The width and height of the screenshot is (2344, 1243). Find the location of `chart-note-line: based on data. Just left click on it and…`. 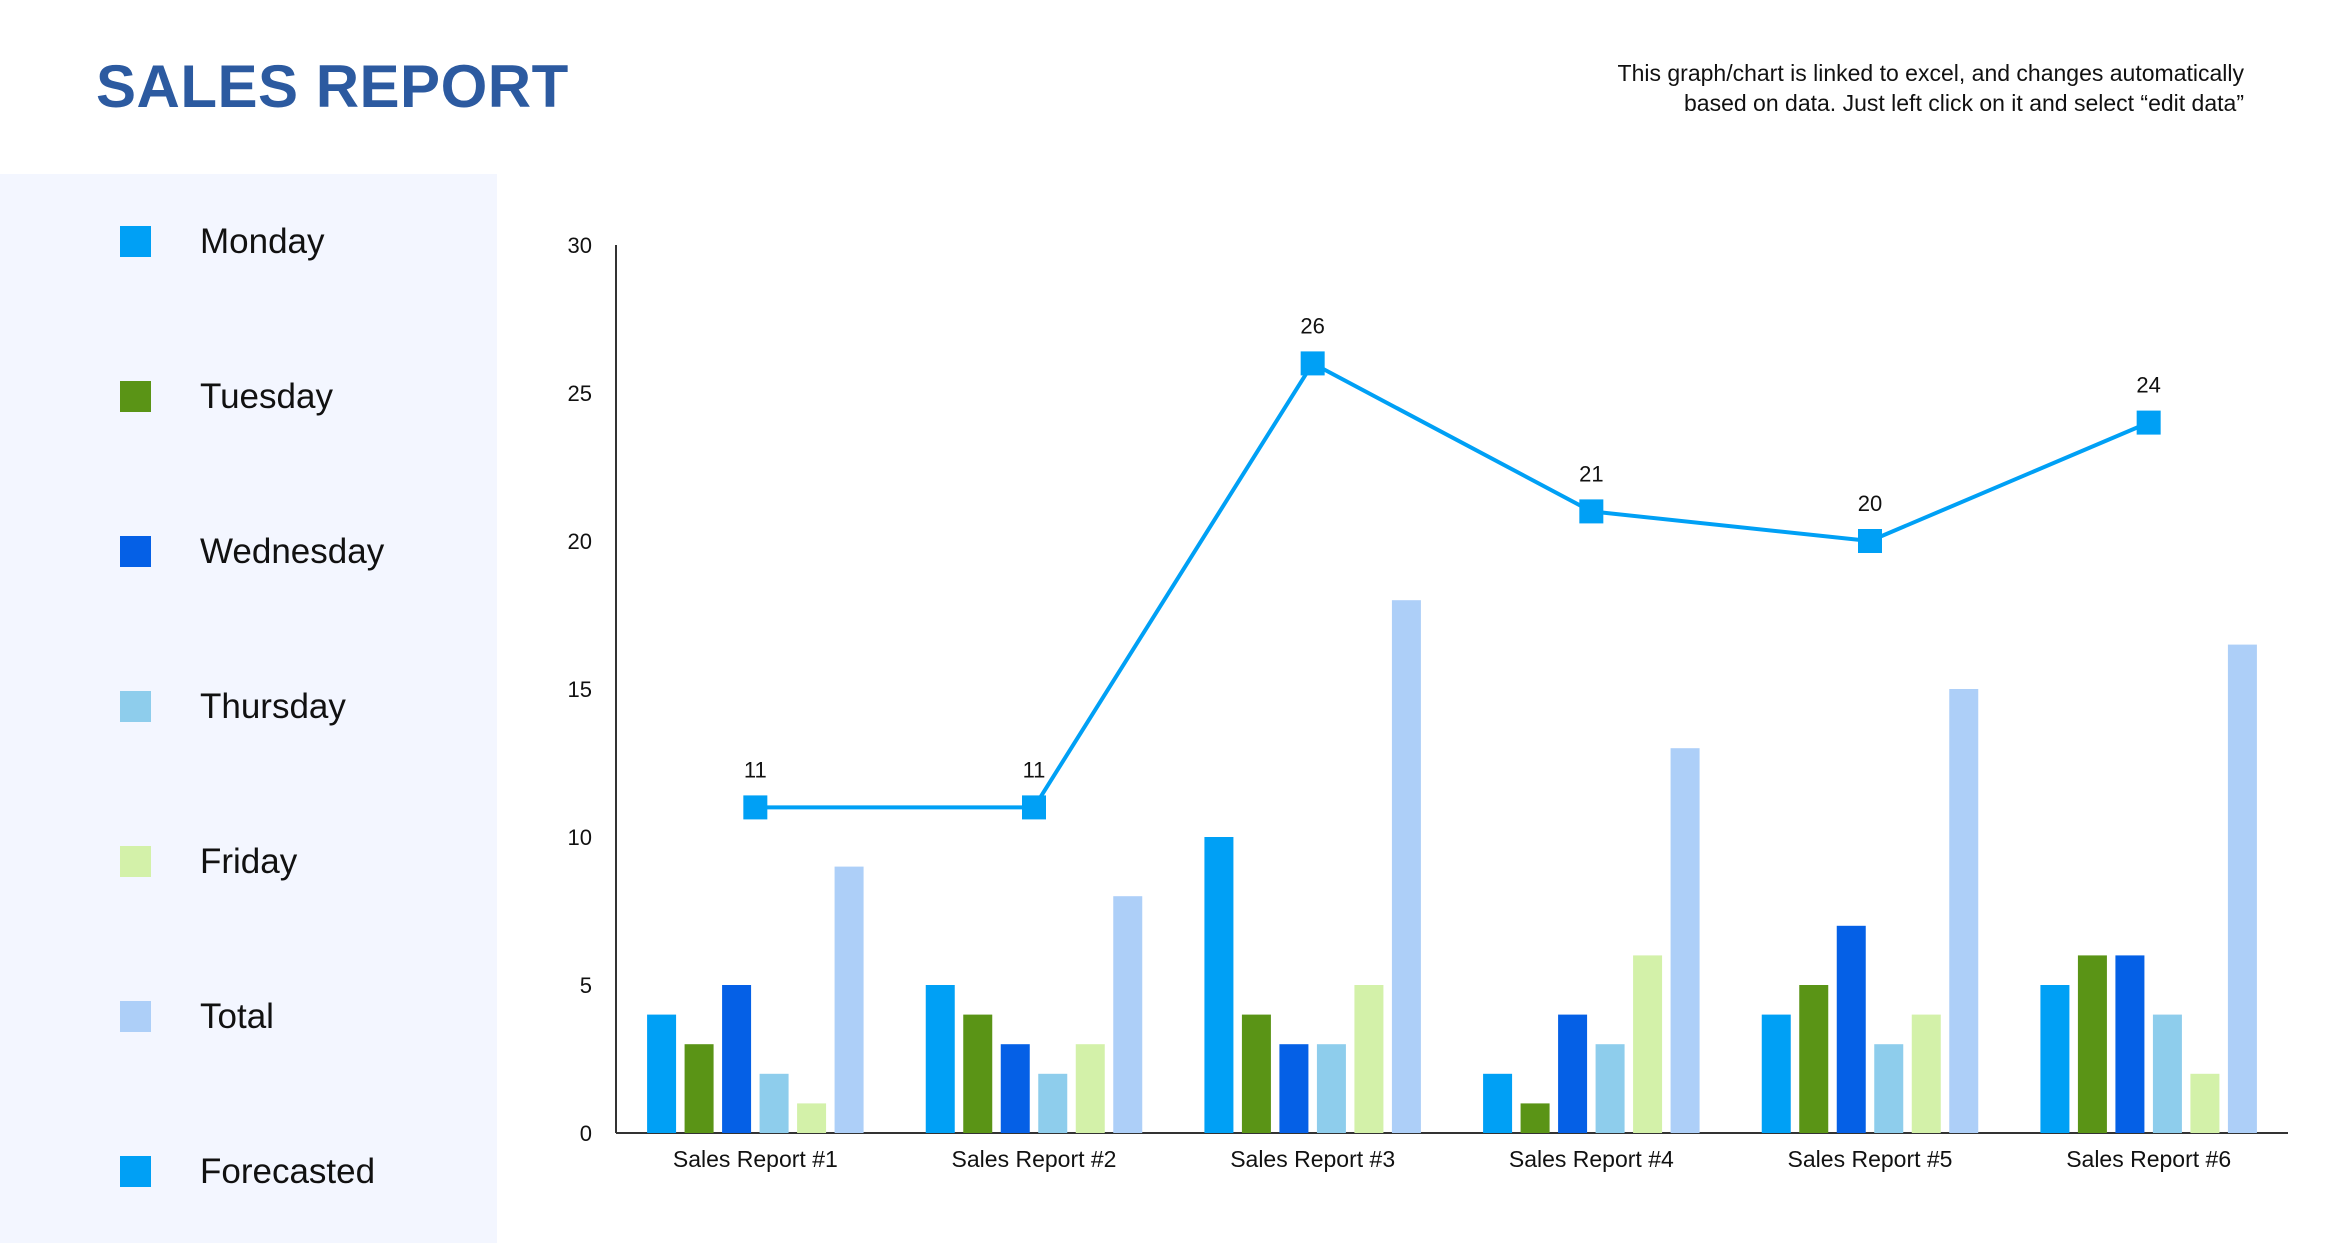

chart-note-line: based on data. Just left click on it and… is located at coordinates (1964, 103).